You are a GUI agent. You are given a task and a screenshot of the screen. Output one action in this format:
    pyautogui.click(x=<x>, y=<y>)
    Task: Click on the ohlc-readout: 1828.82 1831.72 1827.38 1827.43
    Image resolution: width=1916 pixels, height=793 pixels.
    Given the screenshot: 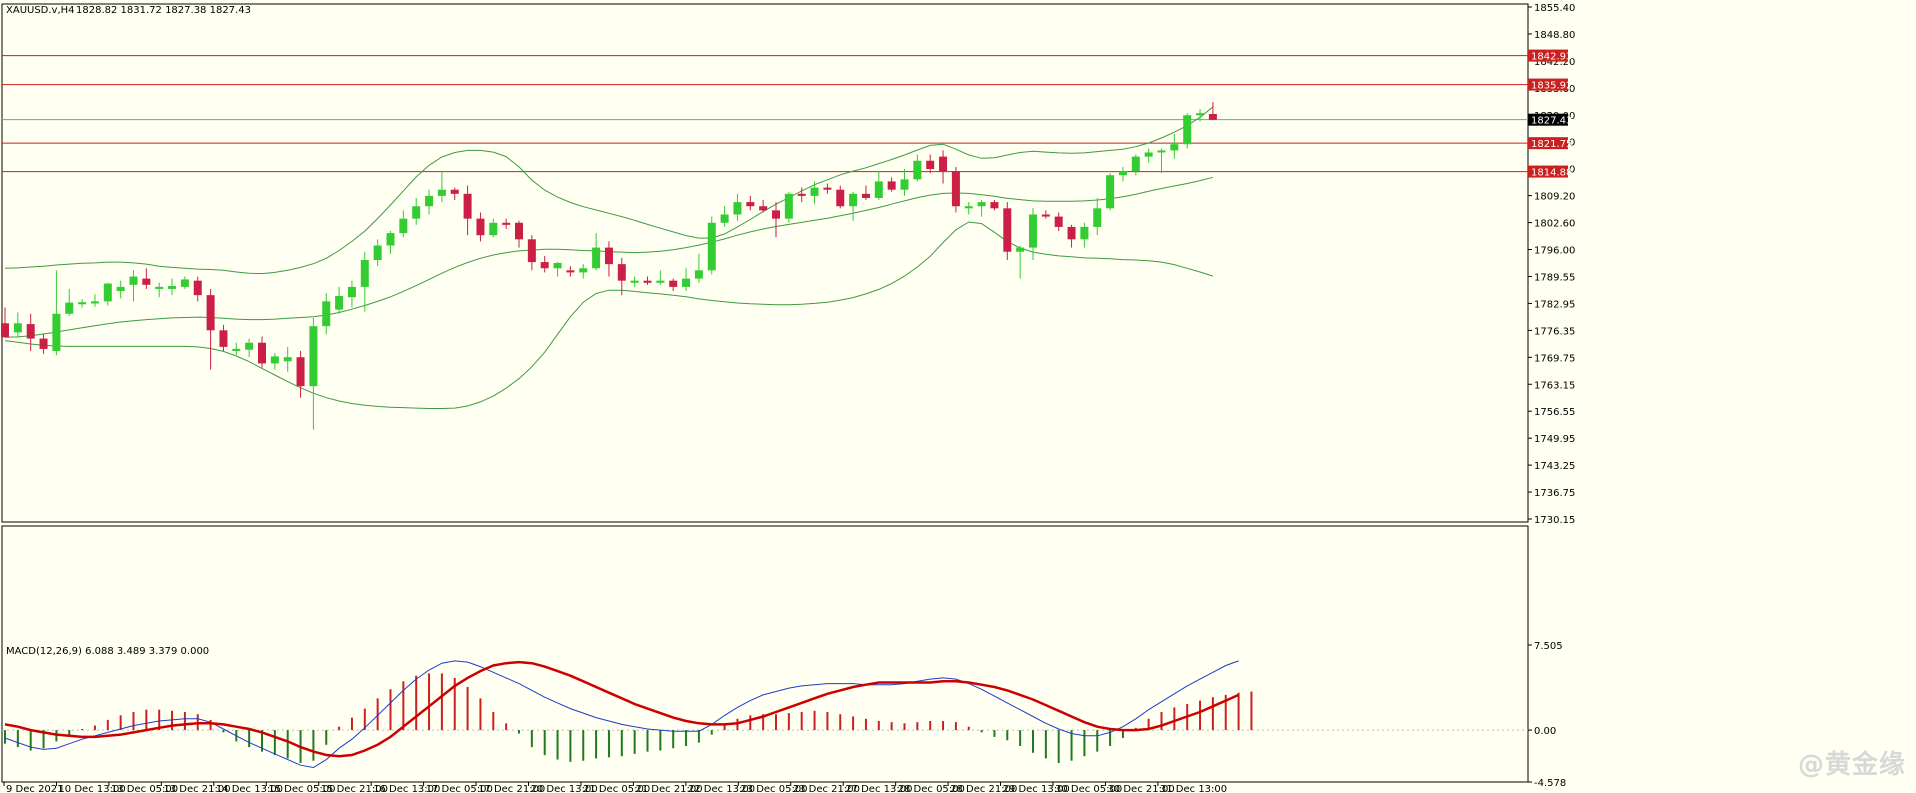 What is the action you would take?
    pyautogui.click(x=163, y=10)
    